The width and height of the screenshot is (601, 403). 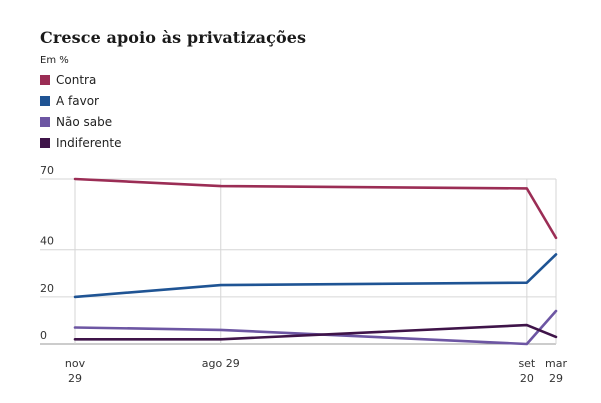 What do you see at coordinates (315, 276) in the screenshot?
I see `series-line-a-favor` at bounding box center [315, 276].